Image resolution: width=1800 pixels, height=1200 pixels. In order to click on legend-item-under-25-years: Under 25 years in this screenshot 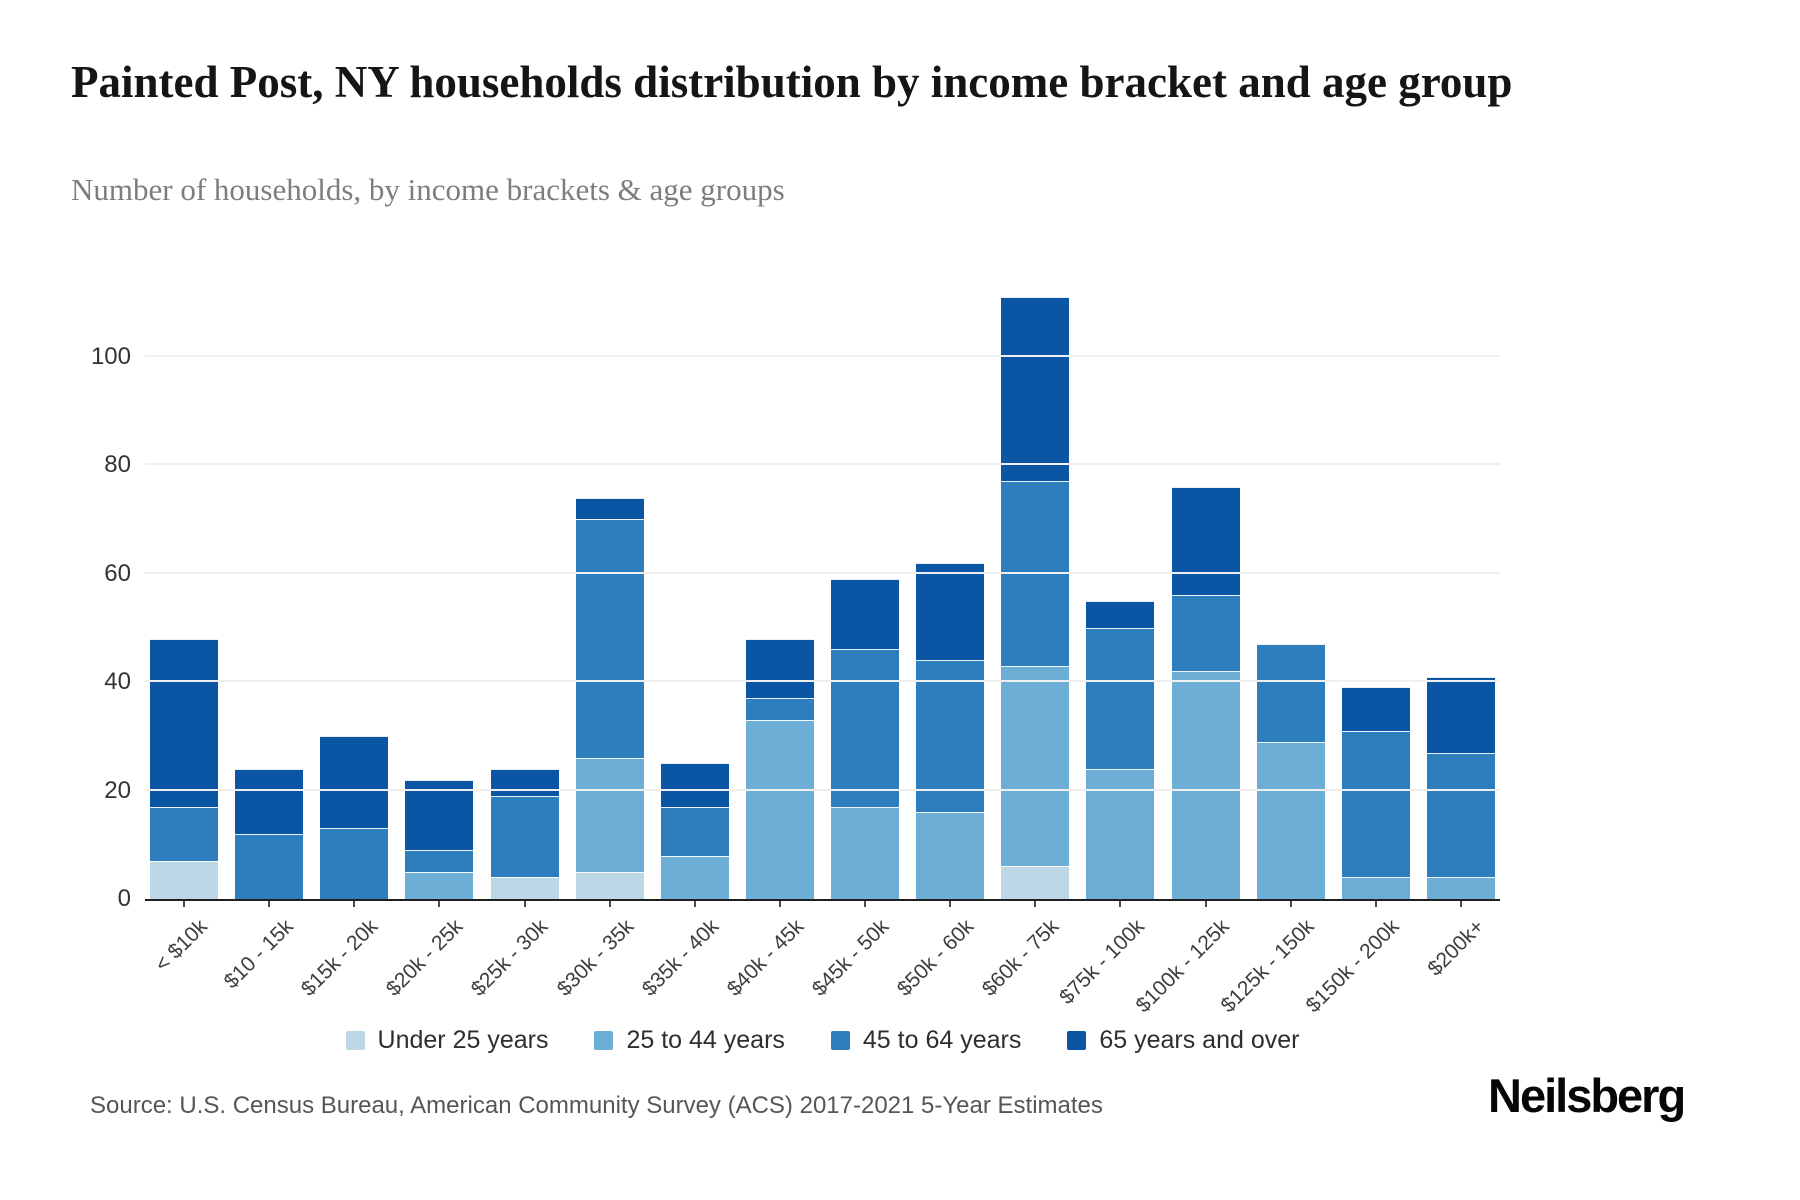, I will do `click(447, 1040)`.